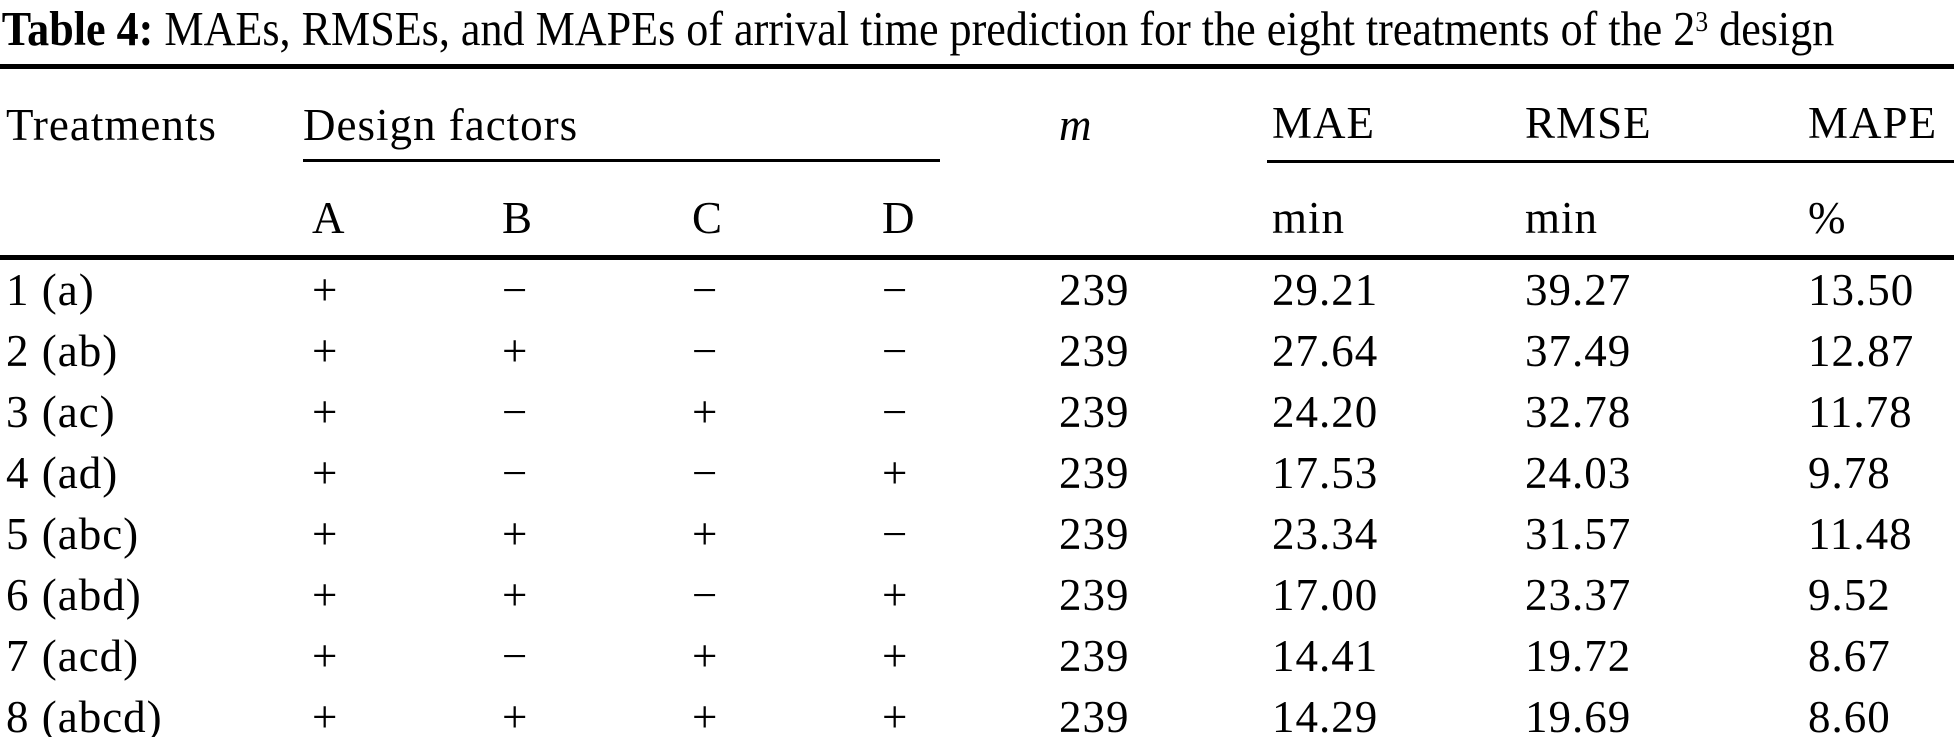  I want to click on mae-cell: 27.64, so click(1325, 351).